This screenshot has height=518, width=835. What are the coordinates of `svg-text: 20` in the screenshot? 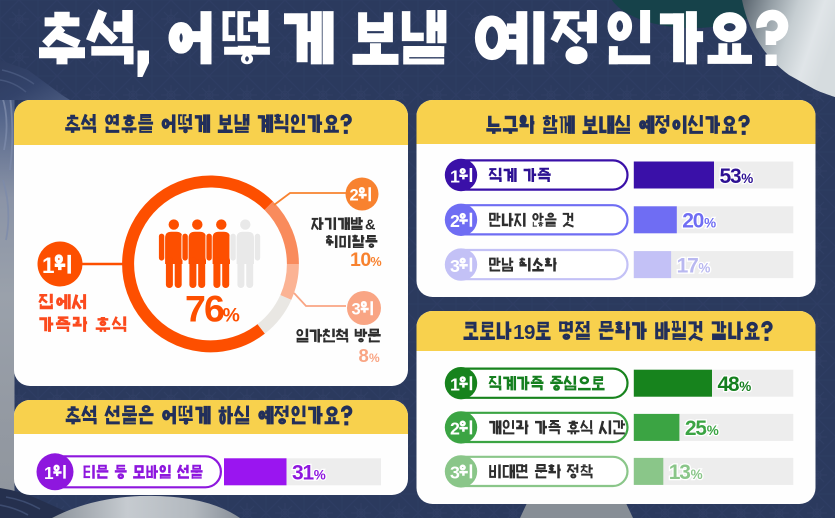 It's located at (692, 221).